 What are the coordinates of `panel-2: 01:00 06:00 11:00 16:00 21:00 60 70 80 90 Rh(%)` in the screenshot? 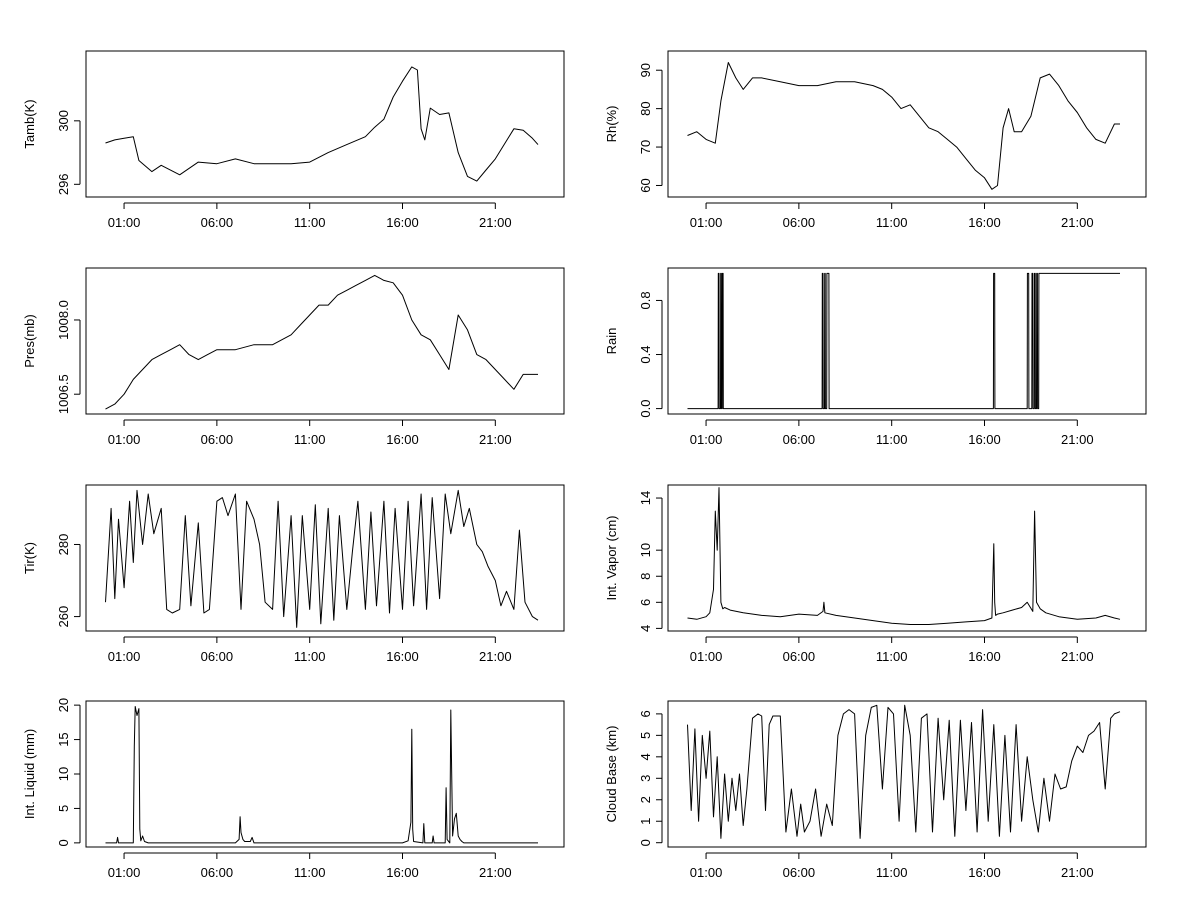 It's located at (875, 140).